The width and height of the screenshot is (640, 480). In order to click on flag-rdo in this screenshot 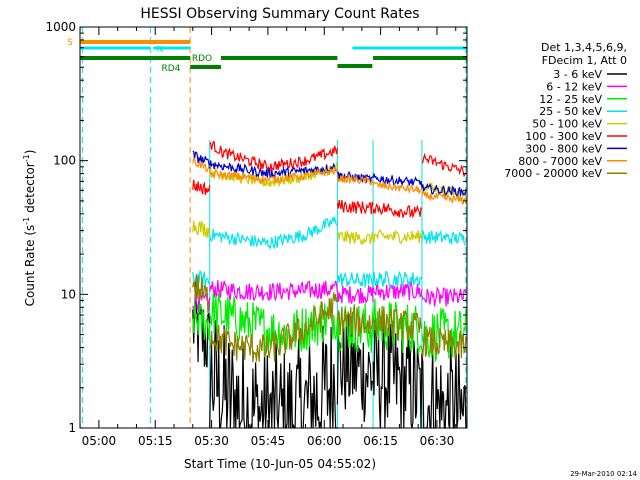, I will do `click(273, 62)`.